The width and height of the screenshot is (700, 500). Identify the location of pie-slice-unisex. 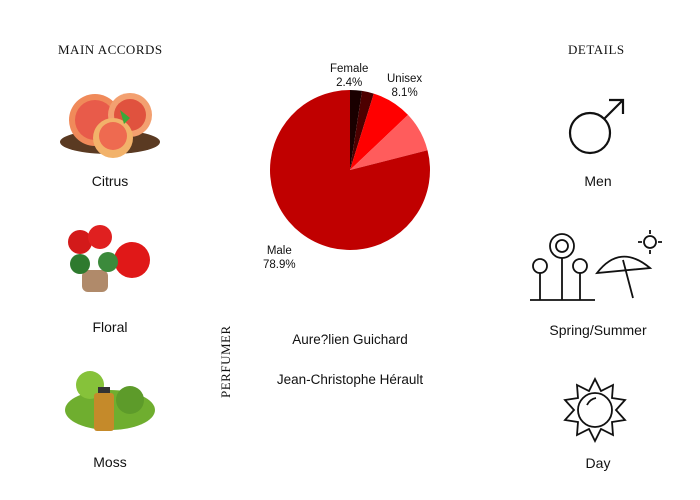
(379, 131).